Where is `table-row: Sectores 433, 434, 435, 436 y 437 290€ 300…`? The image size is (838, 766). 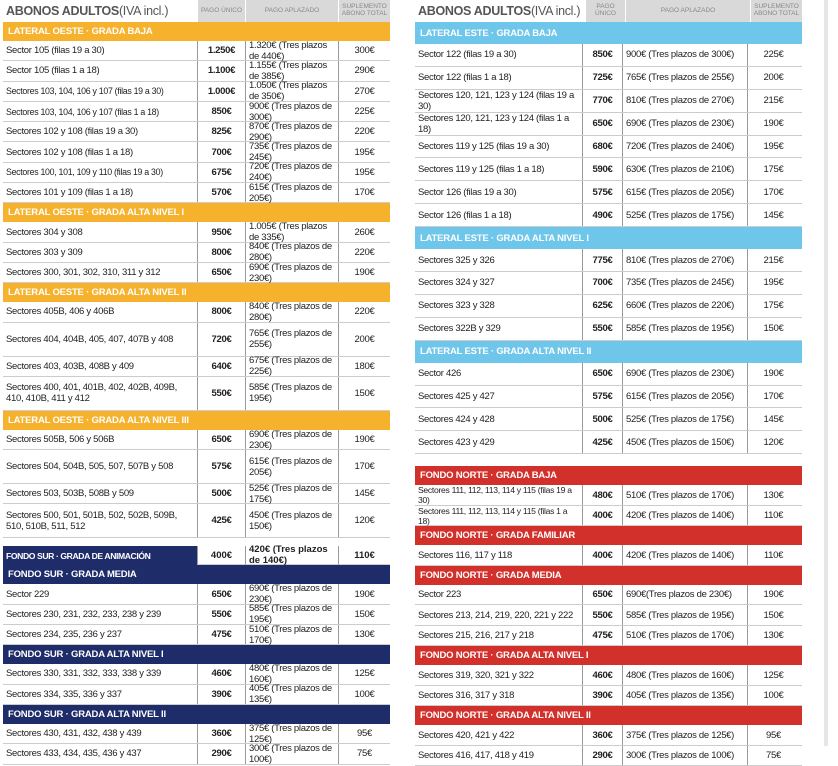 table-row: Sectores 433, 434, 435, 436 y 437 290€ 300… is located at coordinates (196, 754).